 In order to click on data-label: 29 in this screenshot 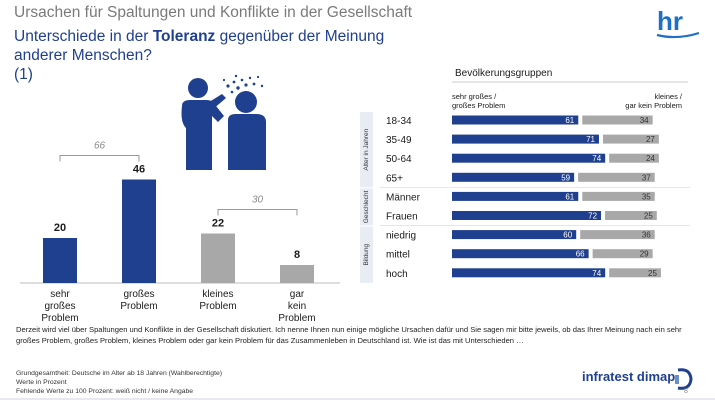, I will do `click(644, 254)`.